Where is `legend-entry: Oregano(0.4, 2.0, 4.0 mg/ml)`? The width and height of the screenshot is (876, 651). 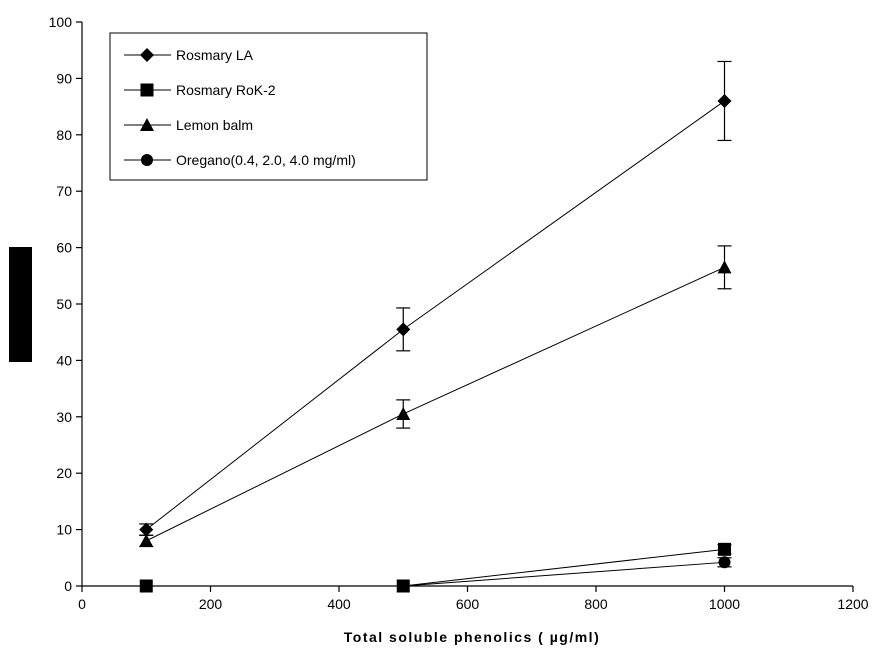
legend-entry: Oregano(0.4, 2.0, 4.0 mg/ml) is located at coordinates (240, 160).